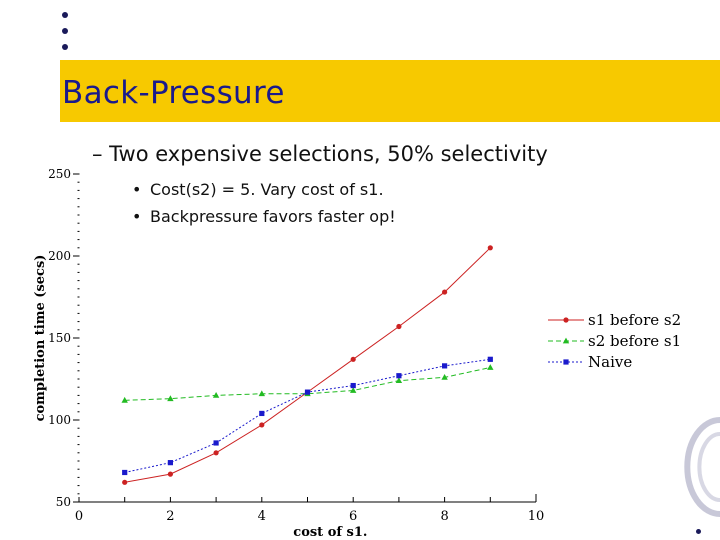  What do you see at coordinates (40, 338) in the screenshot?
I see `y-axis-label: completion time (secs)` at bounding box center [40, 338].